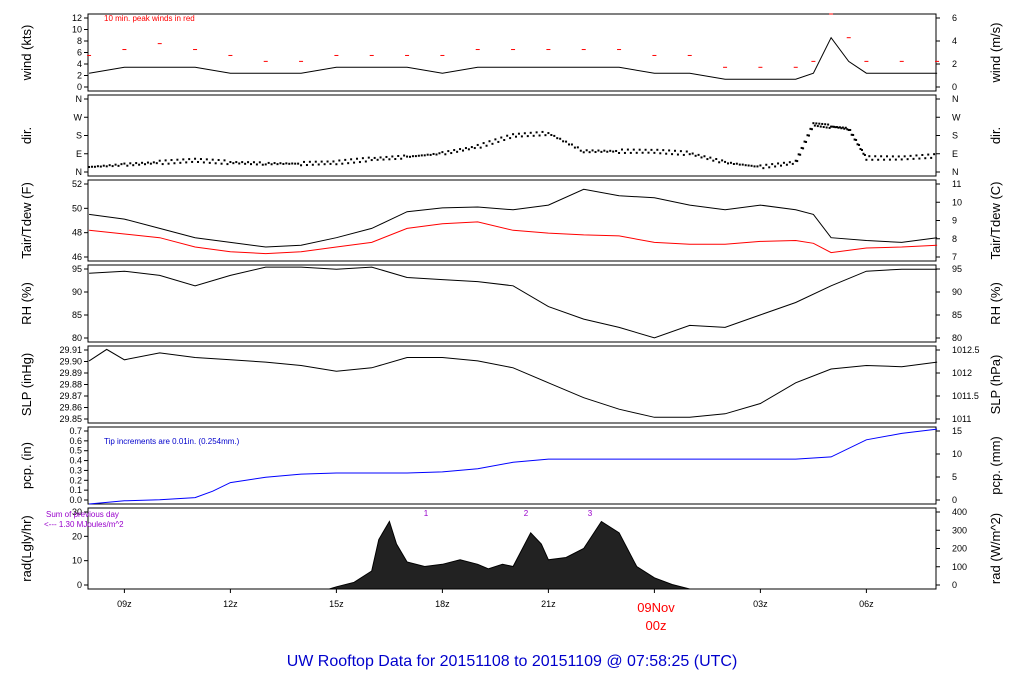 Image resolution: width=1024 pixels, height=700 pixels. Describe the element at coordinates (79, 585) in the screenshot. I see `left-tick-label: 0` at that location.